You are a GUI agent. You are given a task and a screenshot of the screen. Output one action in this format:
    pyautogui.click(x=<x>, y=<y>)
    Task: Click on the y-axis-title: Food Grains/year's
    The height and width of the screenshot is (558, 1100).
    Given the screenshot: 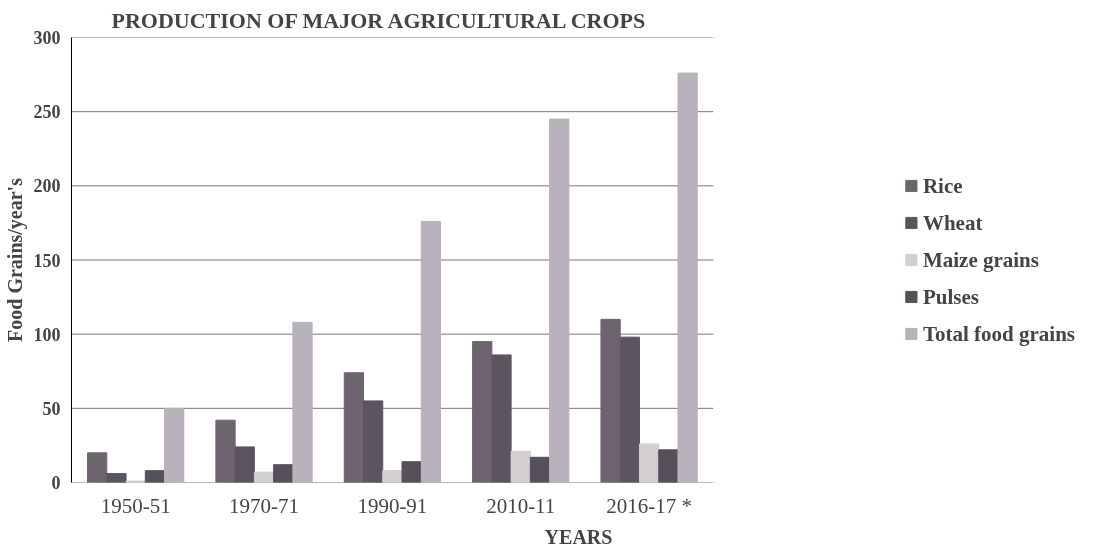 What is the action you would take?
    pyautogui.click(x=15, y=259)
    